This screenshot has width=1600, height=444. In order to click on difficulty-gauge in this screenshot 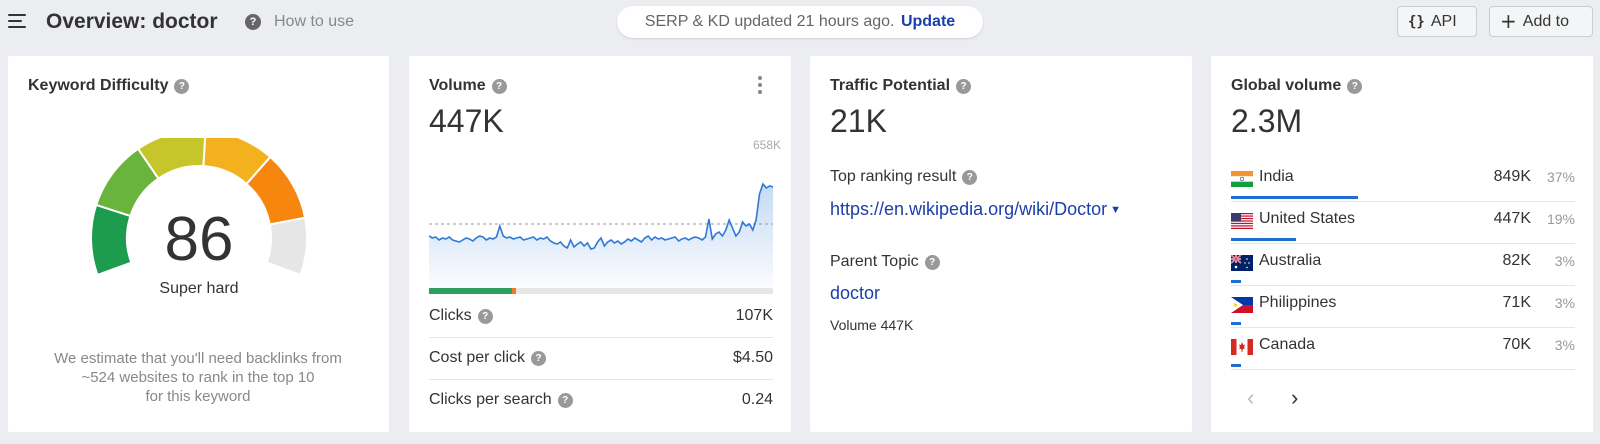, I will do `click(199, 207)`.